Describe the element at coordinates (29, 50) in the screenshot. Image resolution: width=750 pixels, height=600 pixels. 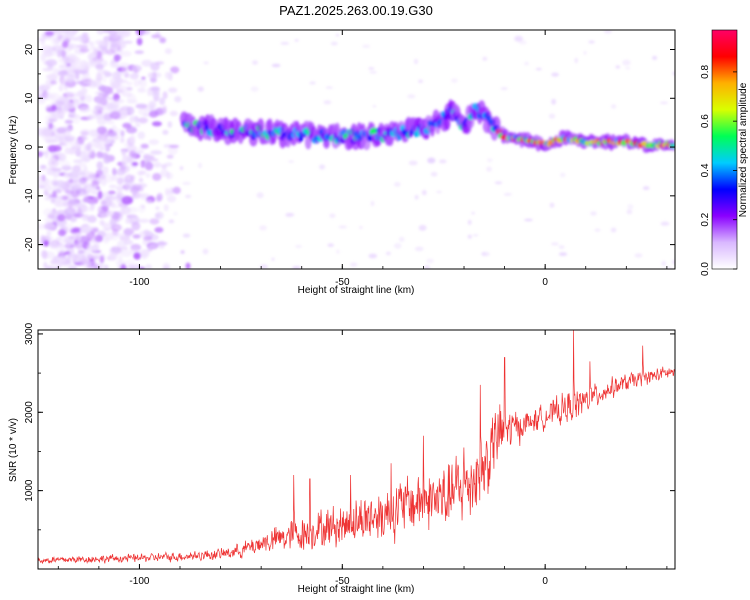
I see `y-tick-label: 20` at that location.